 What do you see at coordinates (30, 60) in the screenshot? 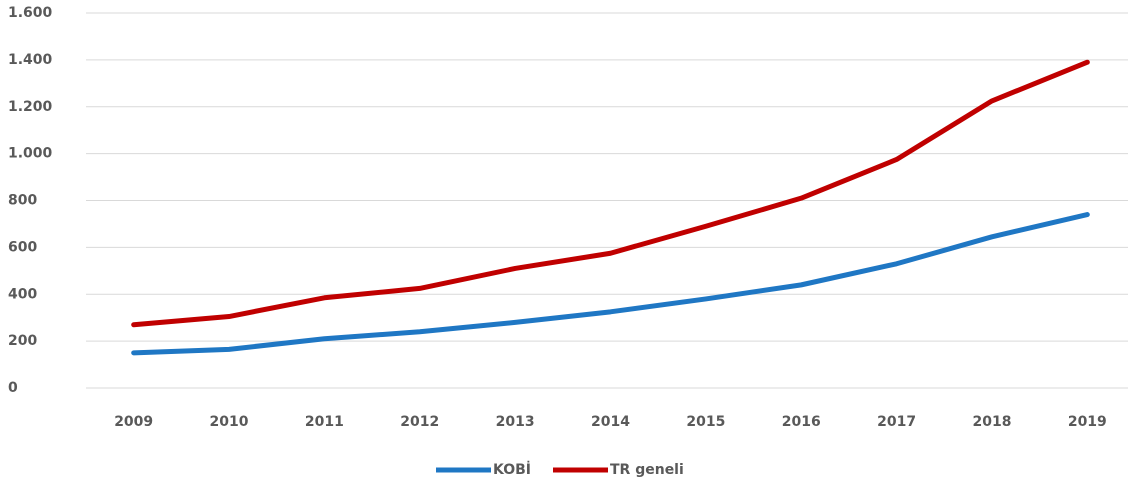
I see `y-tick-label: 1.400` at bounding box center [30, 60].